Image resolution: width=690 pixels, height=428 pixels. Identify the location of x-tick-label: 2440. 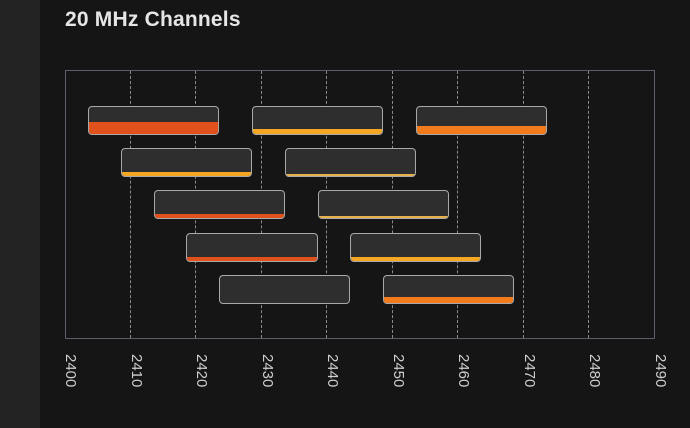
(333, 371).